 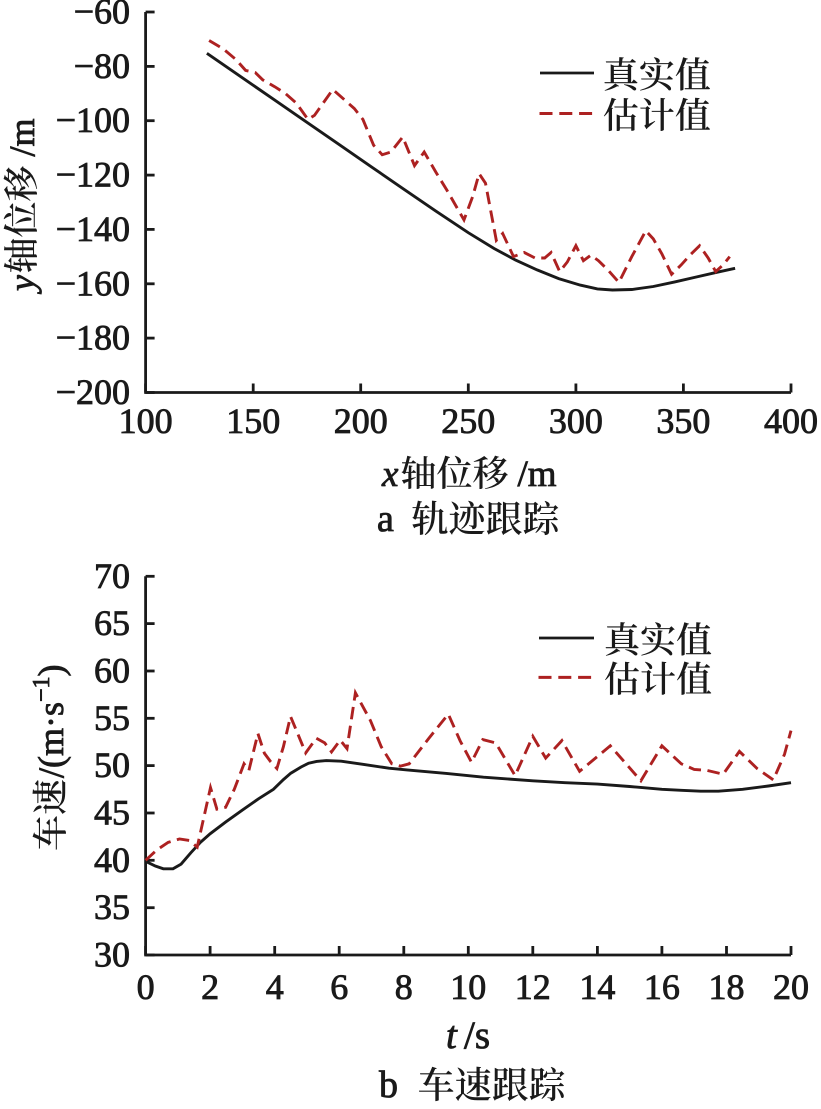 What do you see at coordinates (102, 66) in the screenshot?
I see `svg-text: −80` at bounding box center [102, 66].